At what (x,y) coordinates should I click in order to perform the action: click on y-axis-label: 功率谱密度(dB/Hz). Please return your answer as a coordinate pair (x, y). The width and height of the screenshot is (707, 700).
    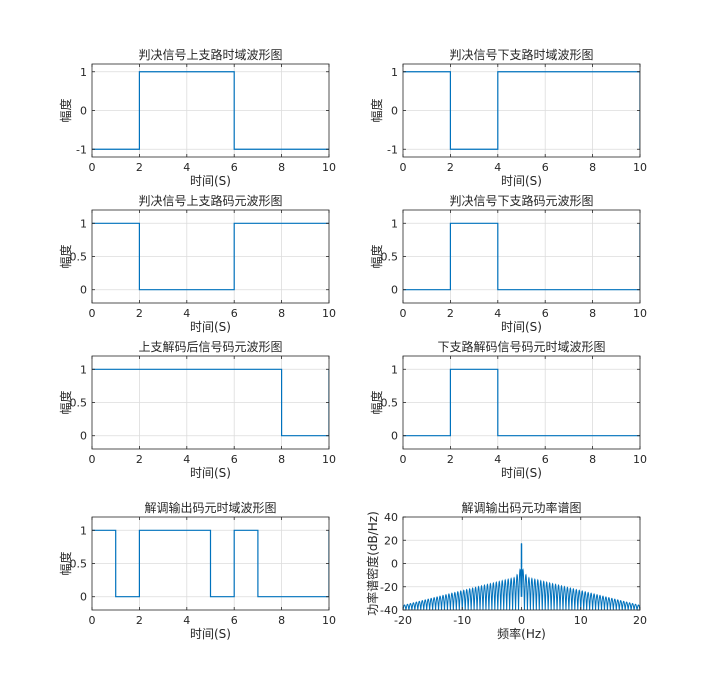
    Looking at the image, I should click on (372, 563).